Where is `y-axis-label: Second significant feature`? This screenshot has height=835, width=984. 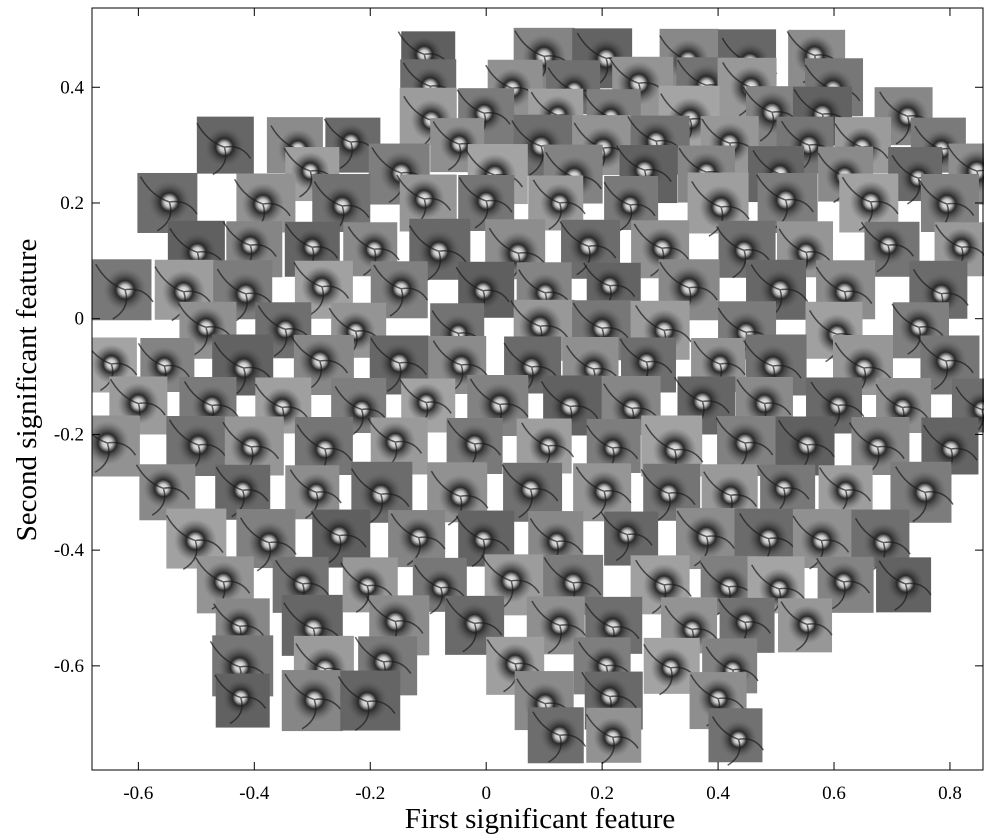
y-axis-label: Second significant feature is located at coordinates (27, 390).